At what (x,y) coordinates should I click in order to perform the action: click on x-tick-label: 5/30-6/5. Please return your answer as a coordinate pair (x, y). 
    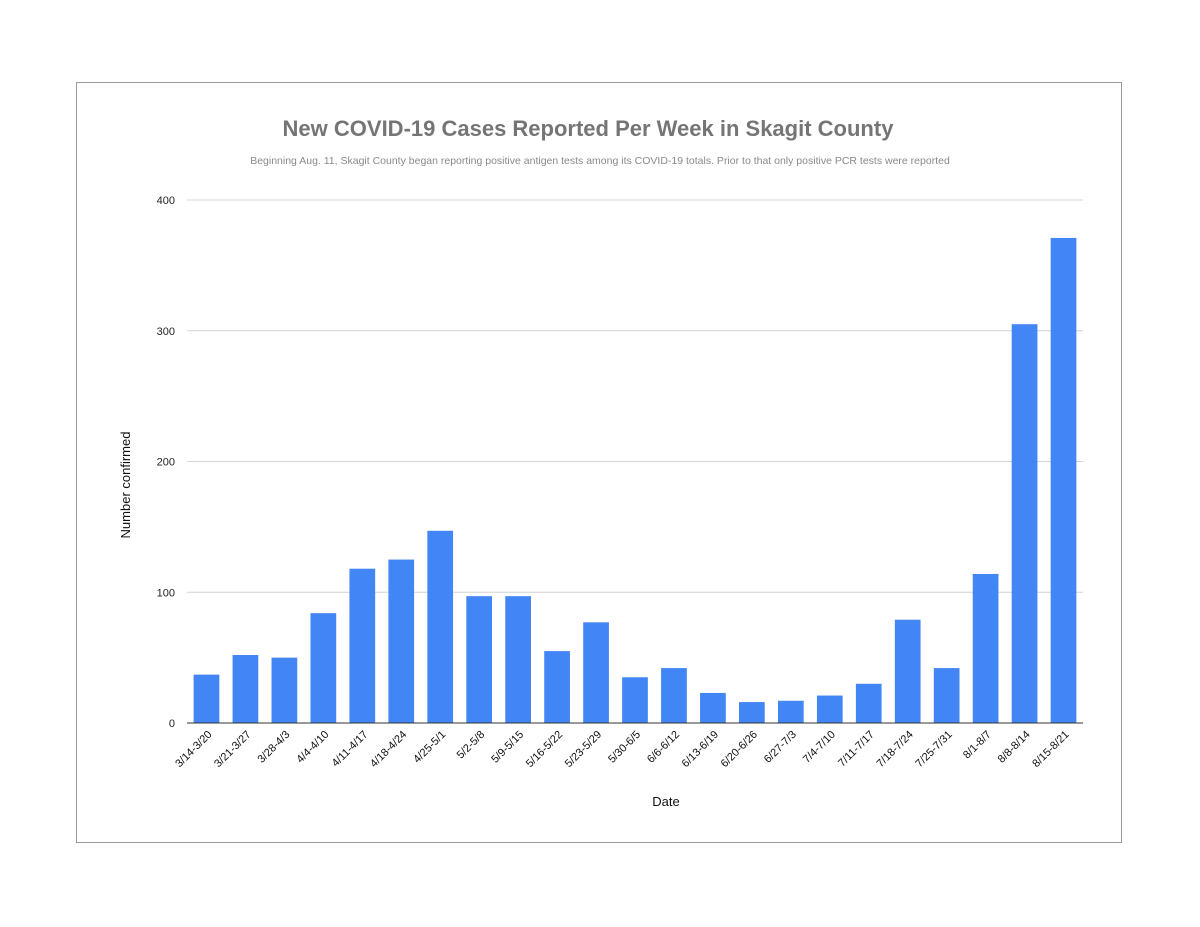
    Looking at the image, I should click on (624, 747).